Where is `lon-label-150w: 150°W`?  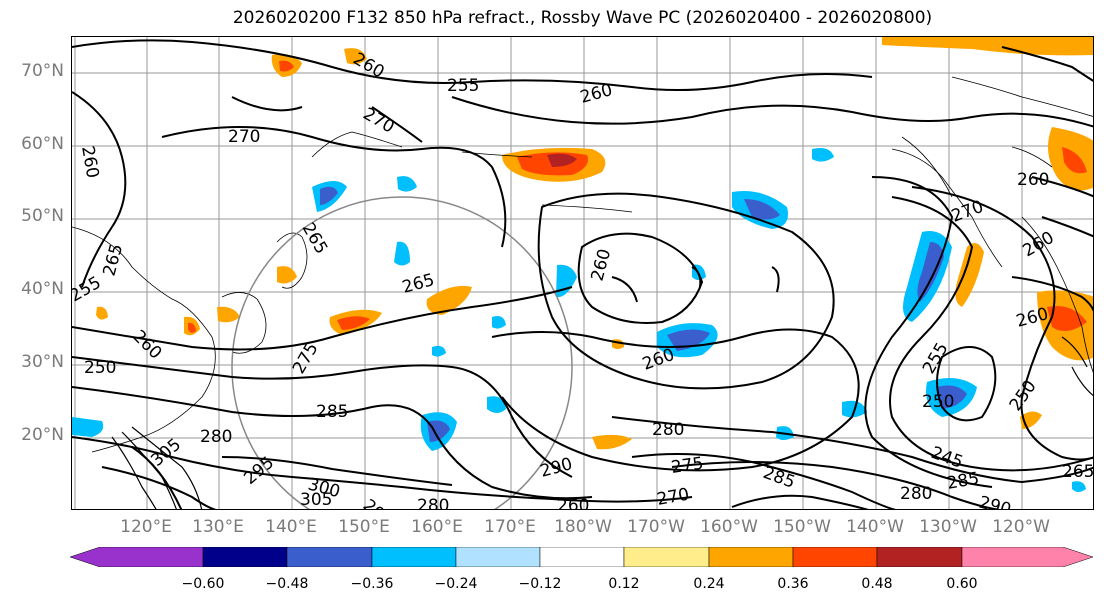 lon-label-150w: 150°W is located at coordinates (802, 527).